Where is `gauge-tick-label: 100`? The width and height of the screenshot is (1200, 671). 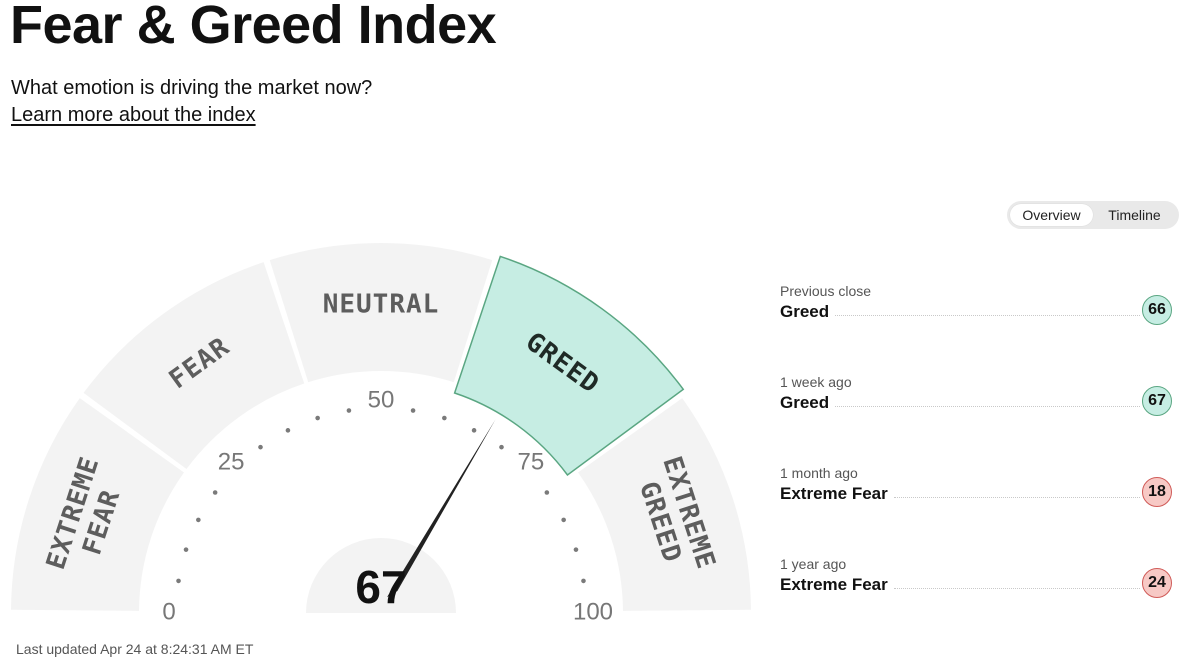
gauge-tick-label: 100 is located at coordinates (593, 611).